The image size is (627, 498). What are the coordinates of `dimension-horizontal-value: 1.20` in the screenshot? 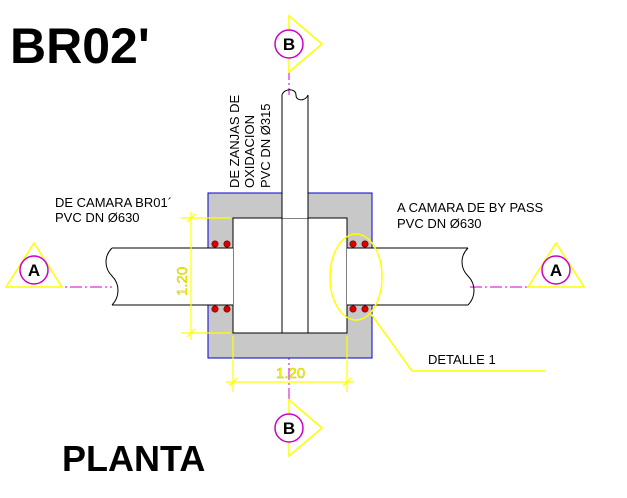 It's located at (290, 373).